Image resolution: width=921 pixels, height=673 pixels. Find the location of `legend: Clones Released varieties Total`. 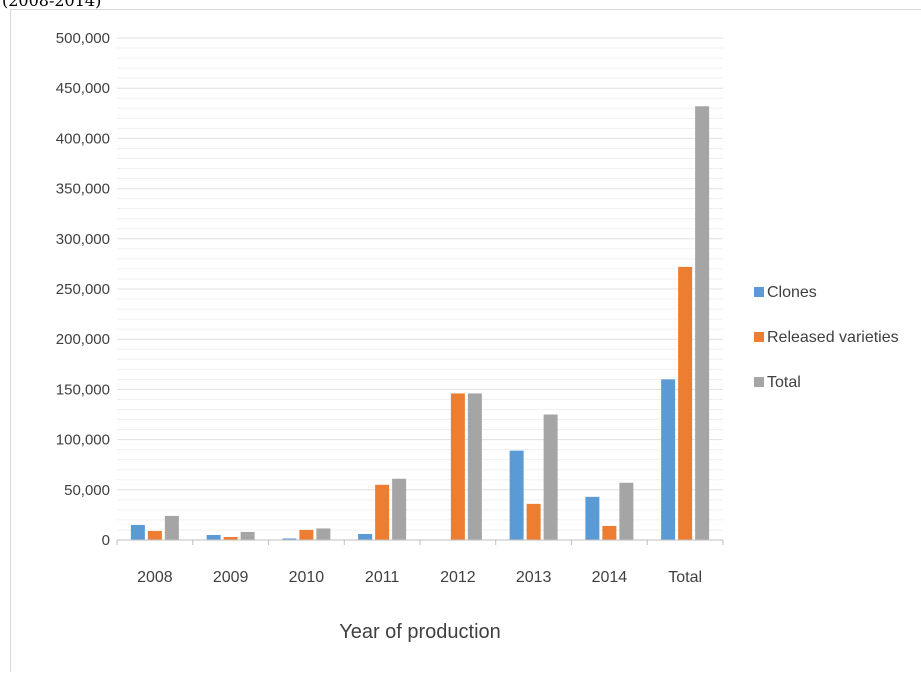

legend: Clones Released varieties Total is located at coordinates (826, 337).